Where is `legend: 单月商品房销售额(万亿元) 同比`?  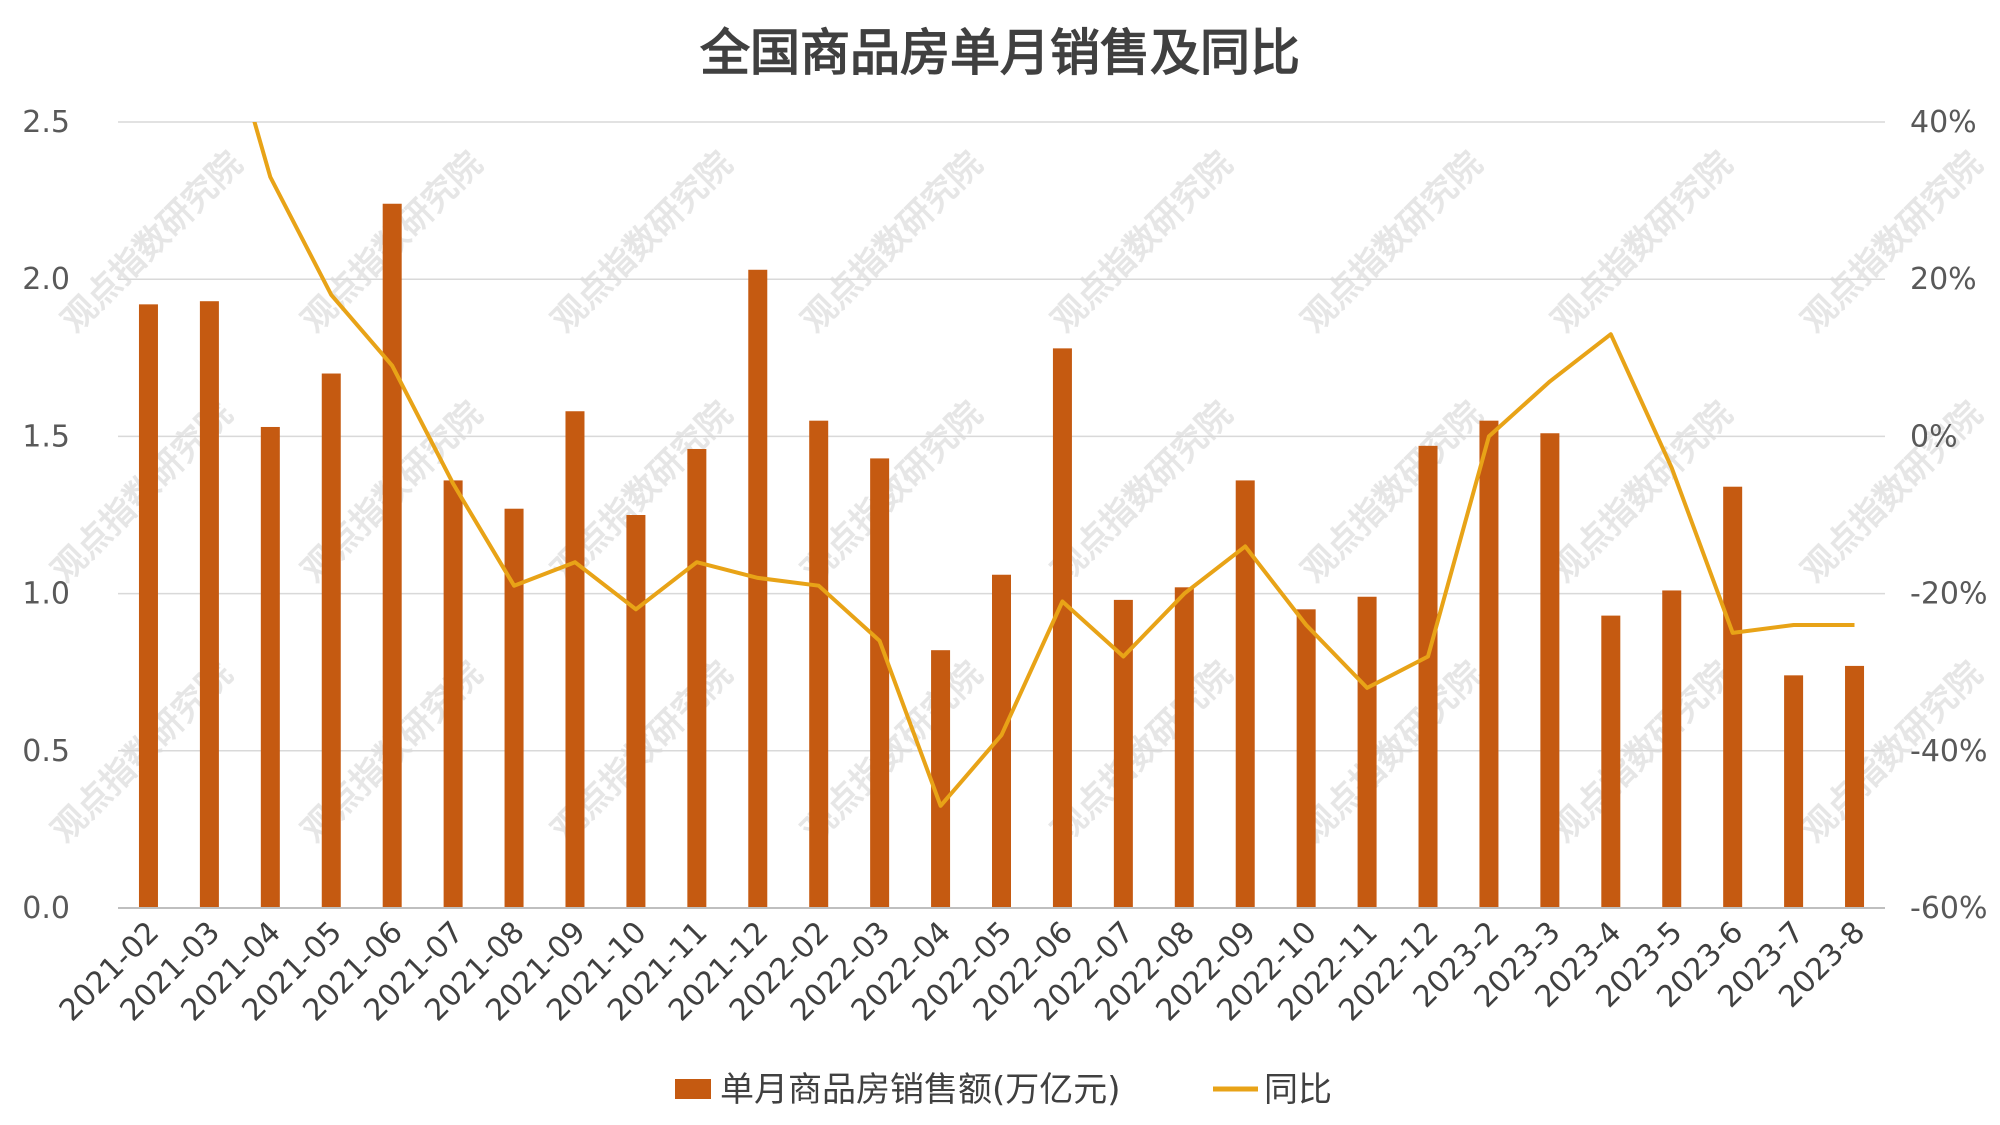
legend: 单月商品房销售额(万亿元) 同比 is located at coordinates (1003, 1090).